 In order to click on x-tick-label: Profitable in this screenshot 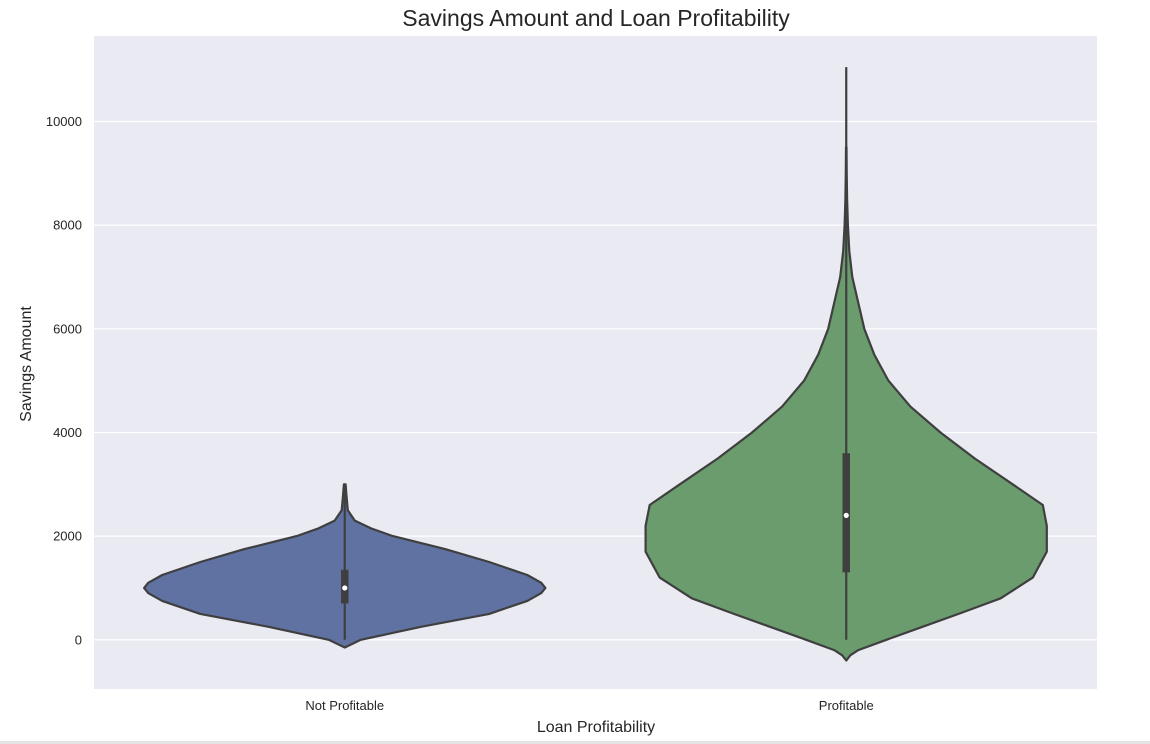, I will do `click(846, 705)`.